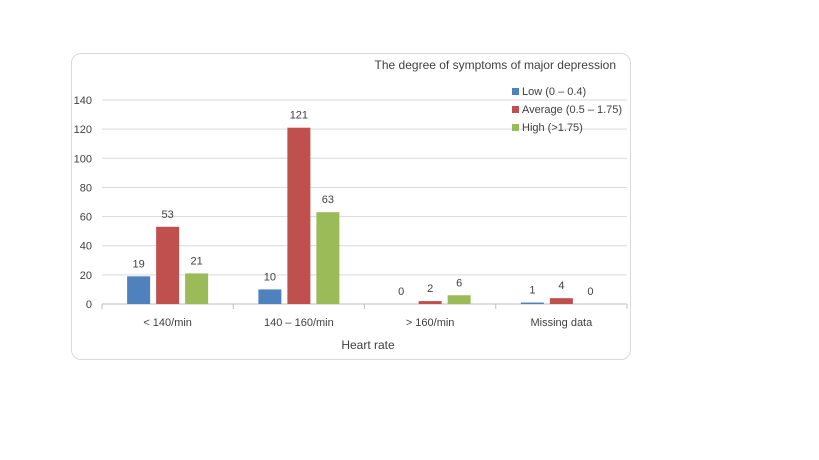  Describe the element at coordinates (572, 110) in the screenshot. I see `legend-entry: Average (0.5 – 1.75)` at that location.